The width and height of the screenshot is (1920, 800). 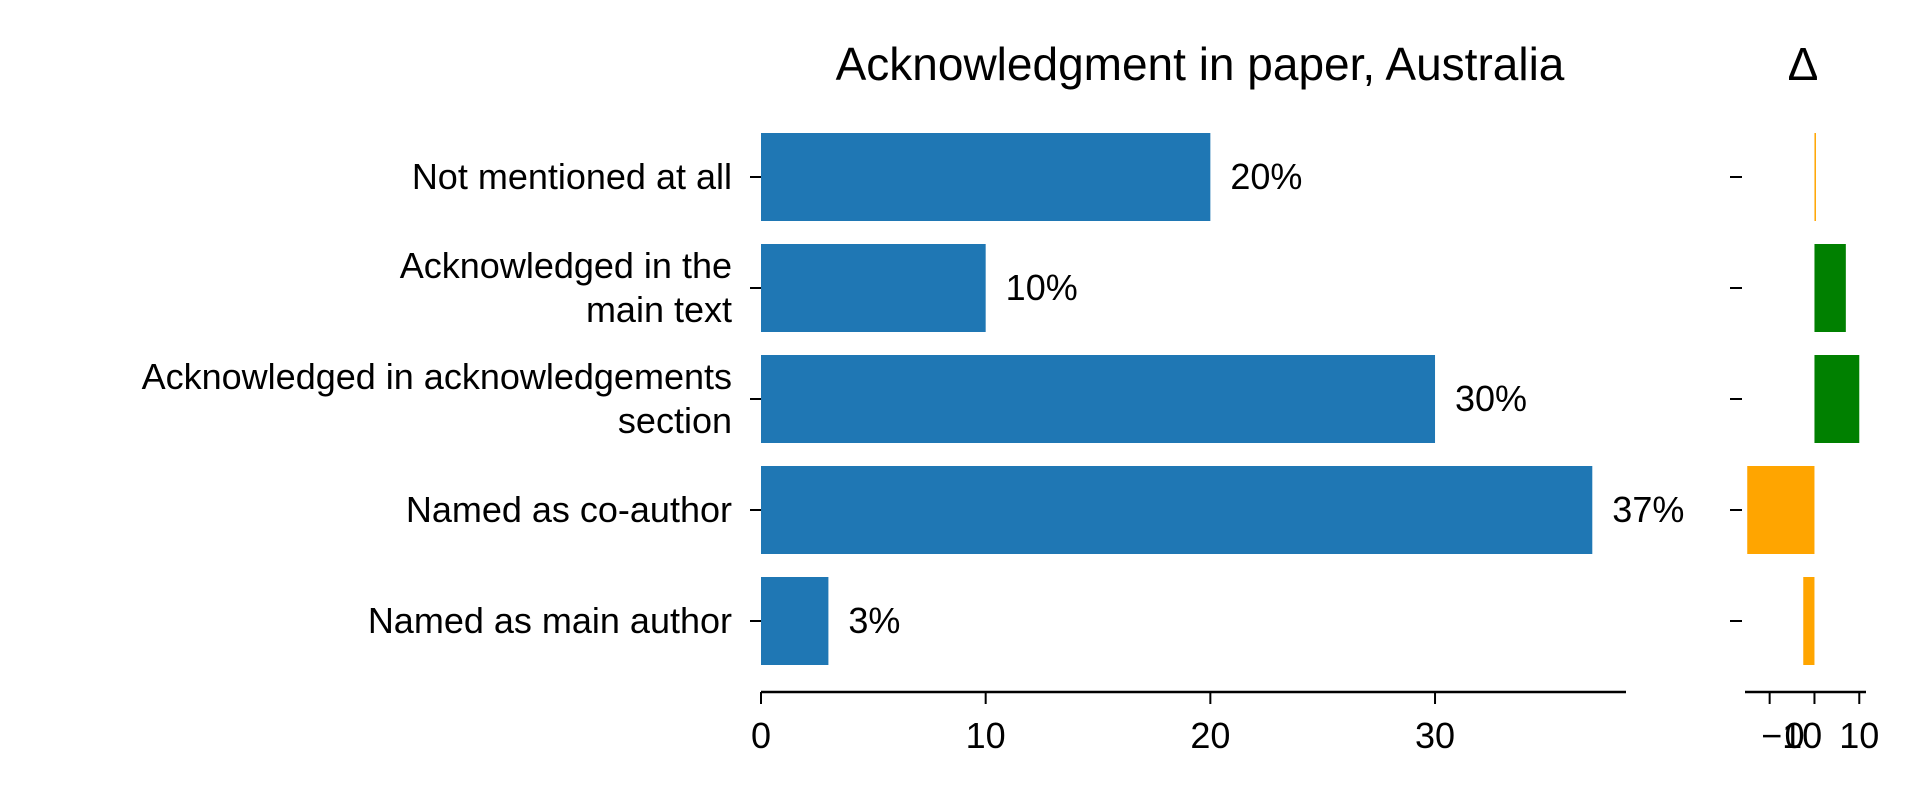 I want to click on x-tick-label: 10, so click(x=986, y=735).